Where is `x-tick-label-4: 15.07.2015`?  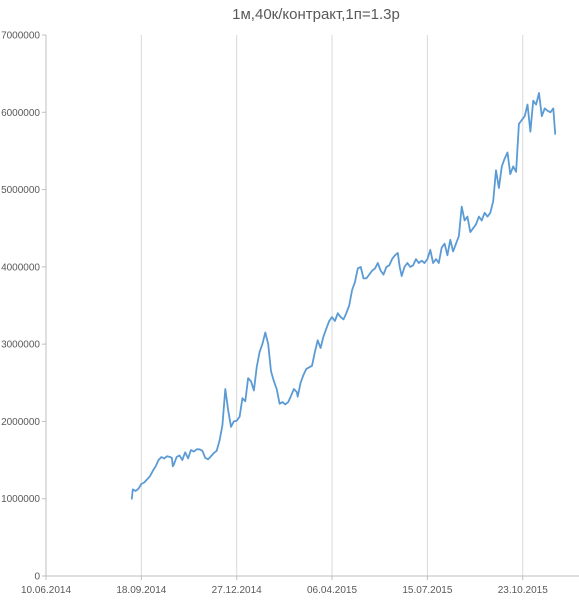
x-tick-label-4: 15.07.2015 is located at coordinates (427, 590).